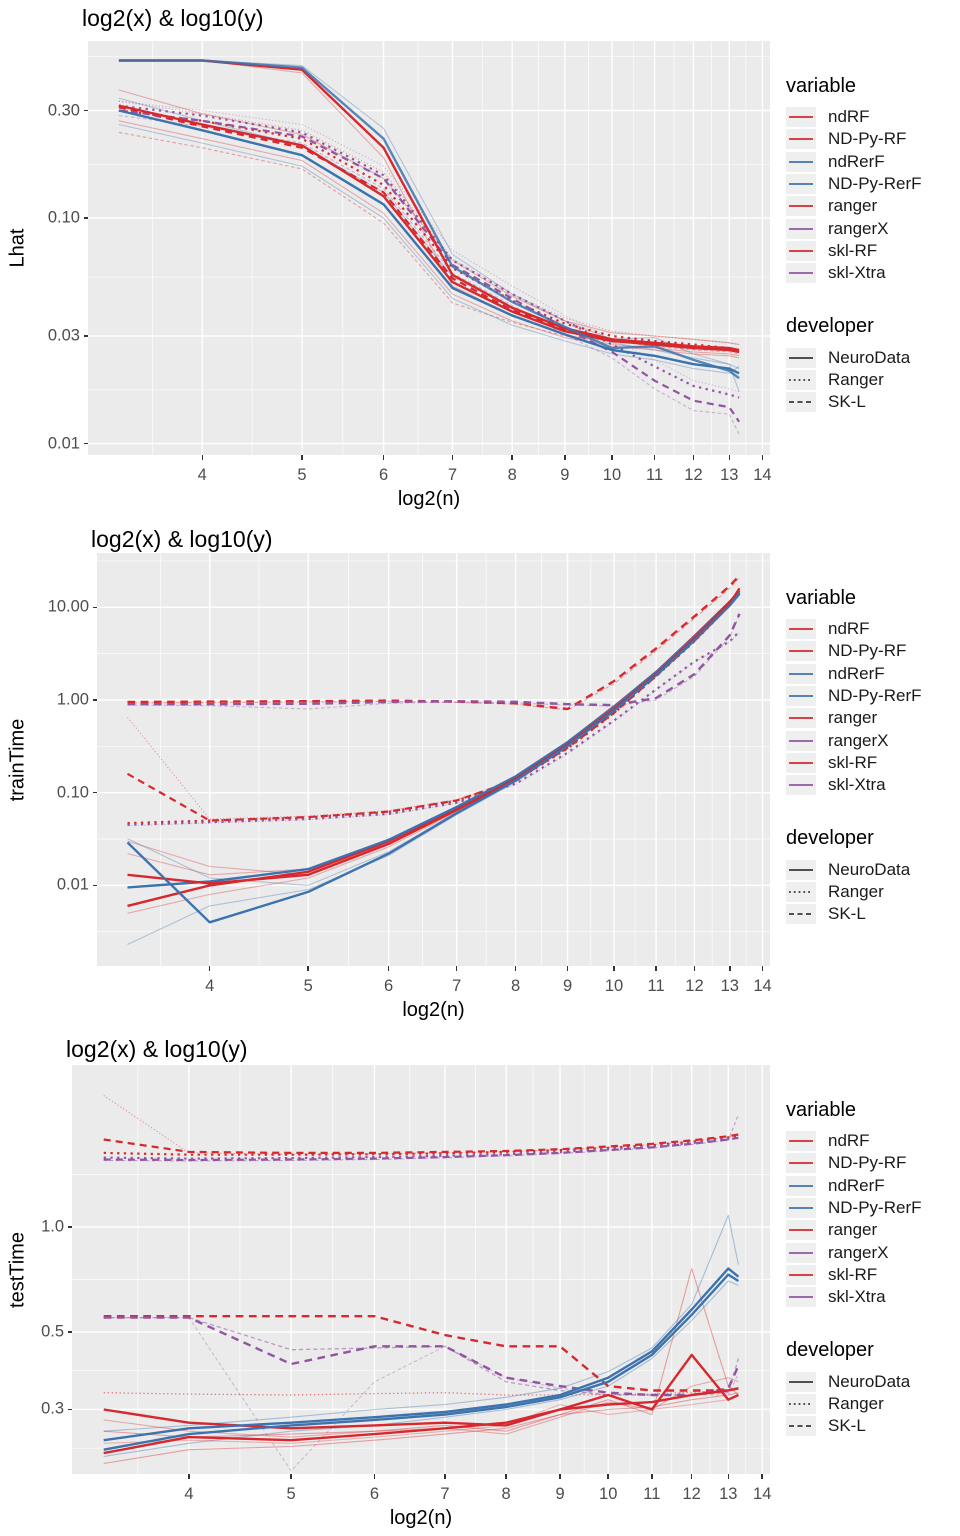 This screenshot has height=1536, width=960. Describe the element at coordinates (853, 206) in the screenshot. I see `legend-entry-label: ranger` at that location.